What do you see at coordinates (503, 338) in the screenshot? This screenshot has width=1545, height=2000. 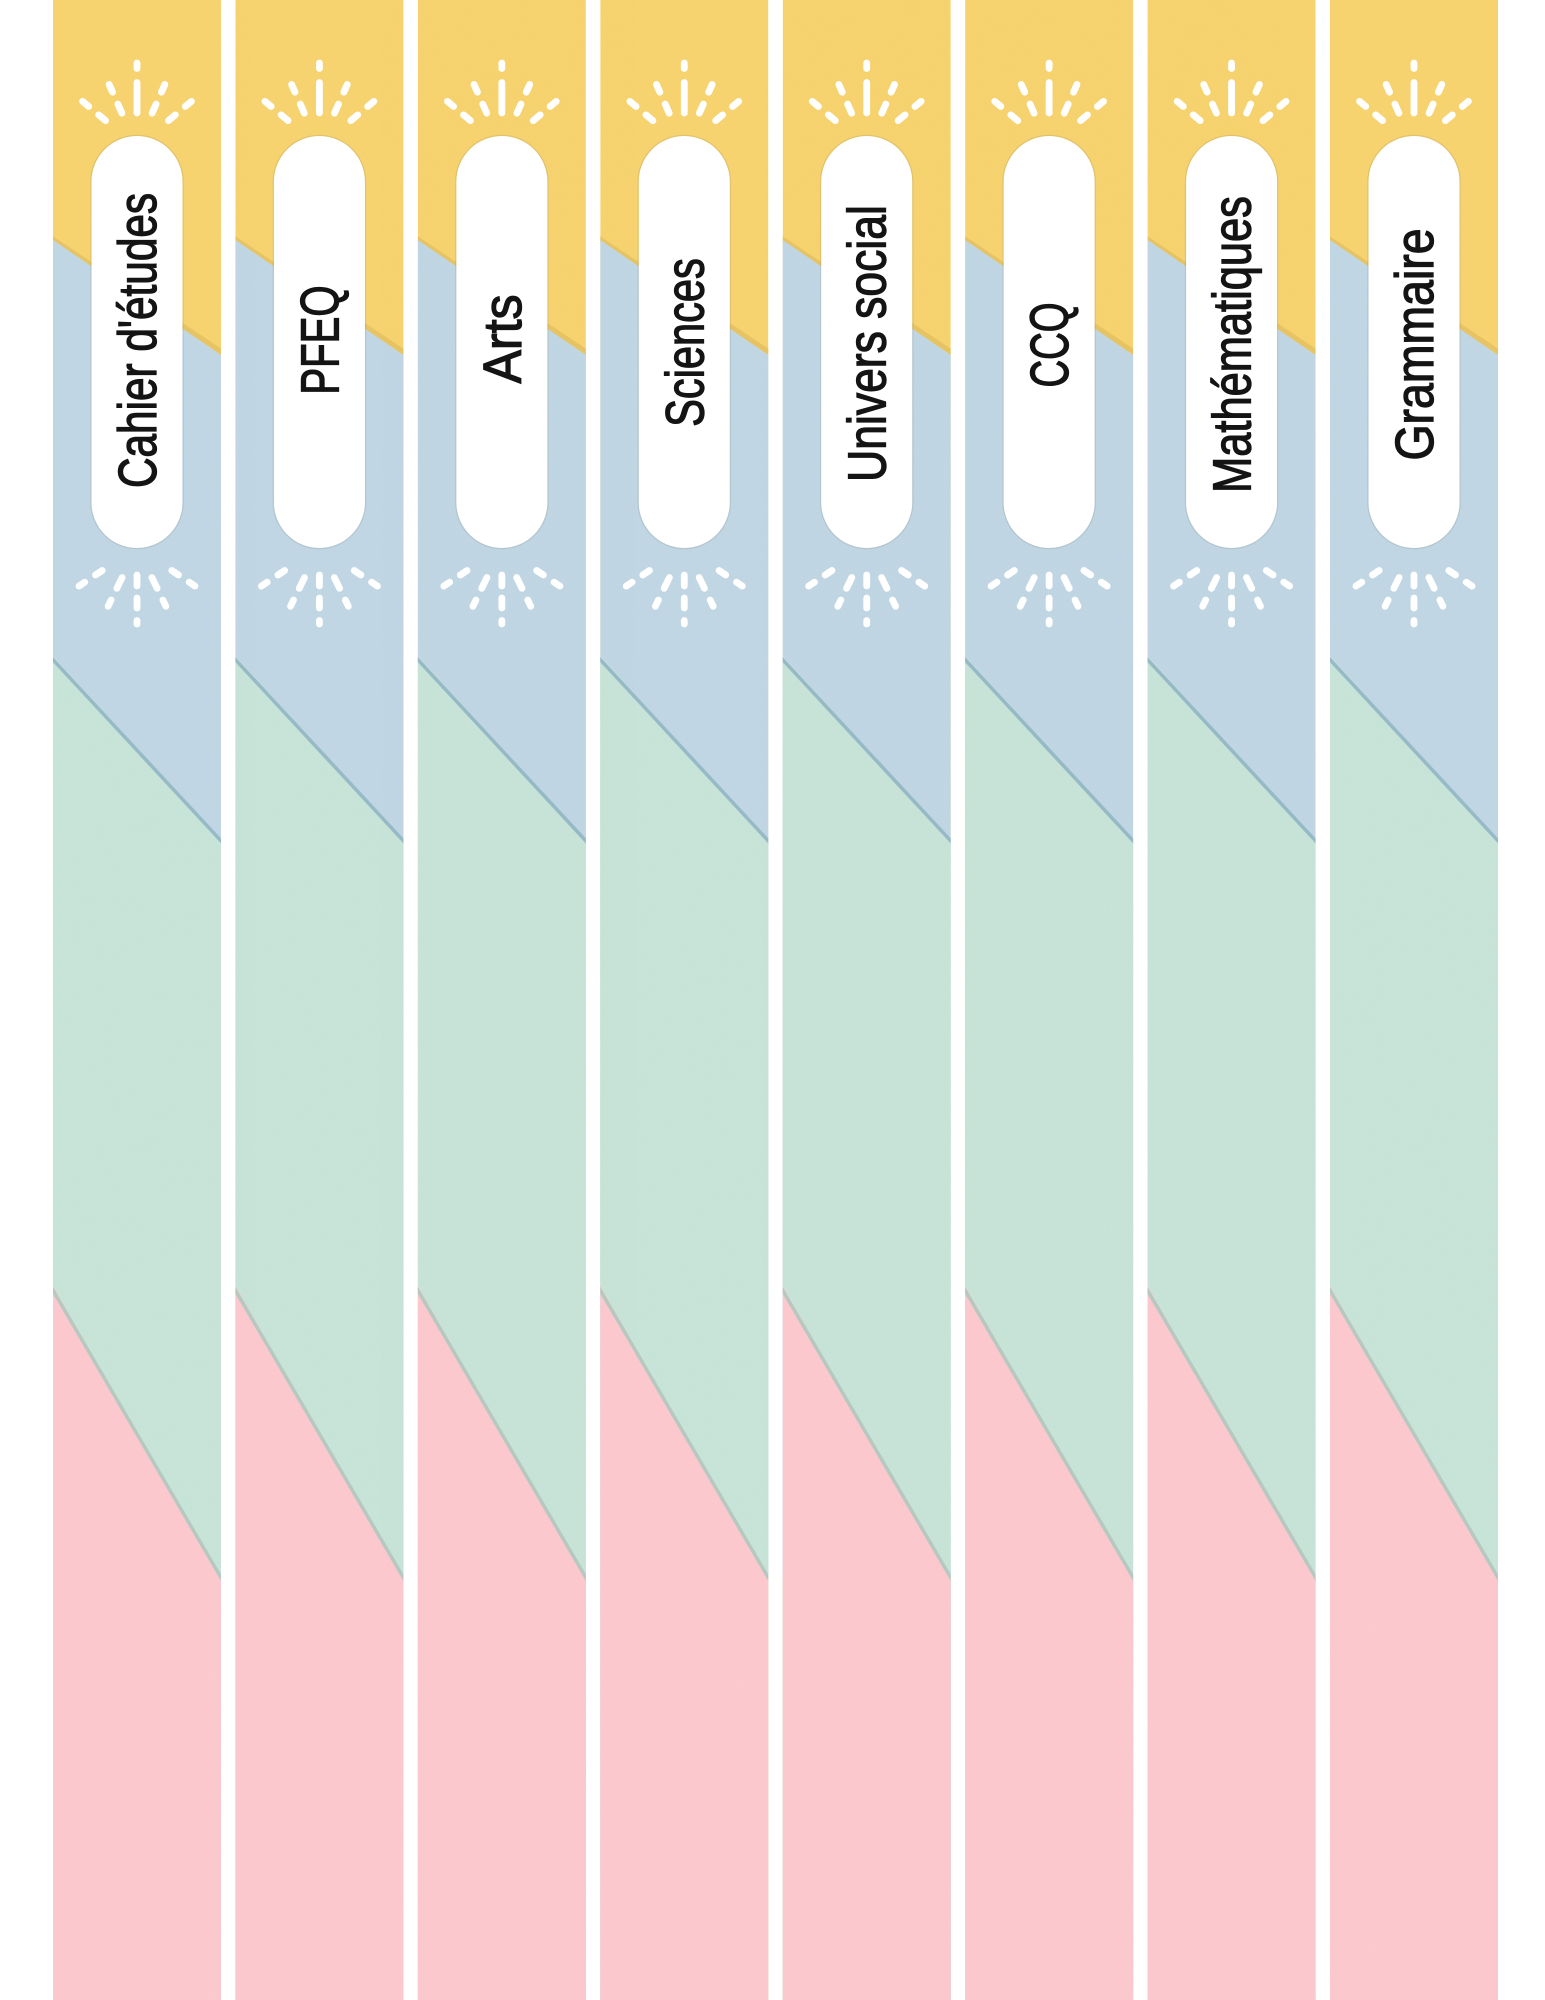 I see `svg-text: Arts` at bounding box center [503, 338].